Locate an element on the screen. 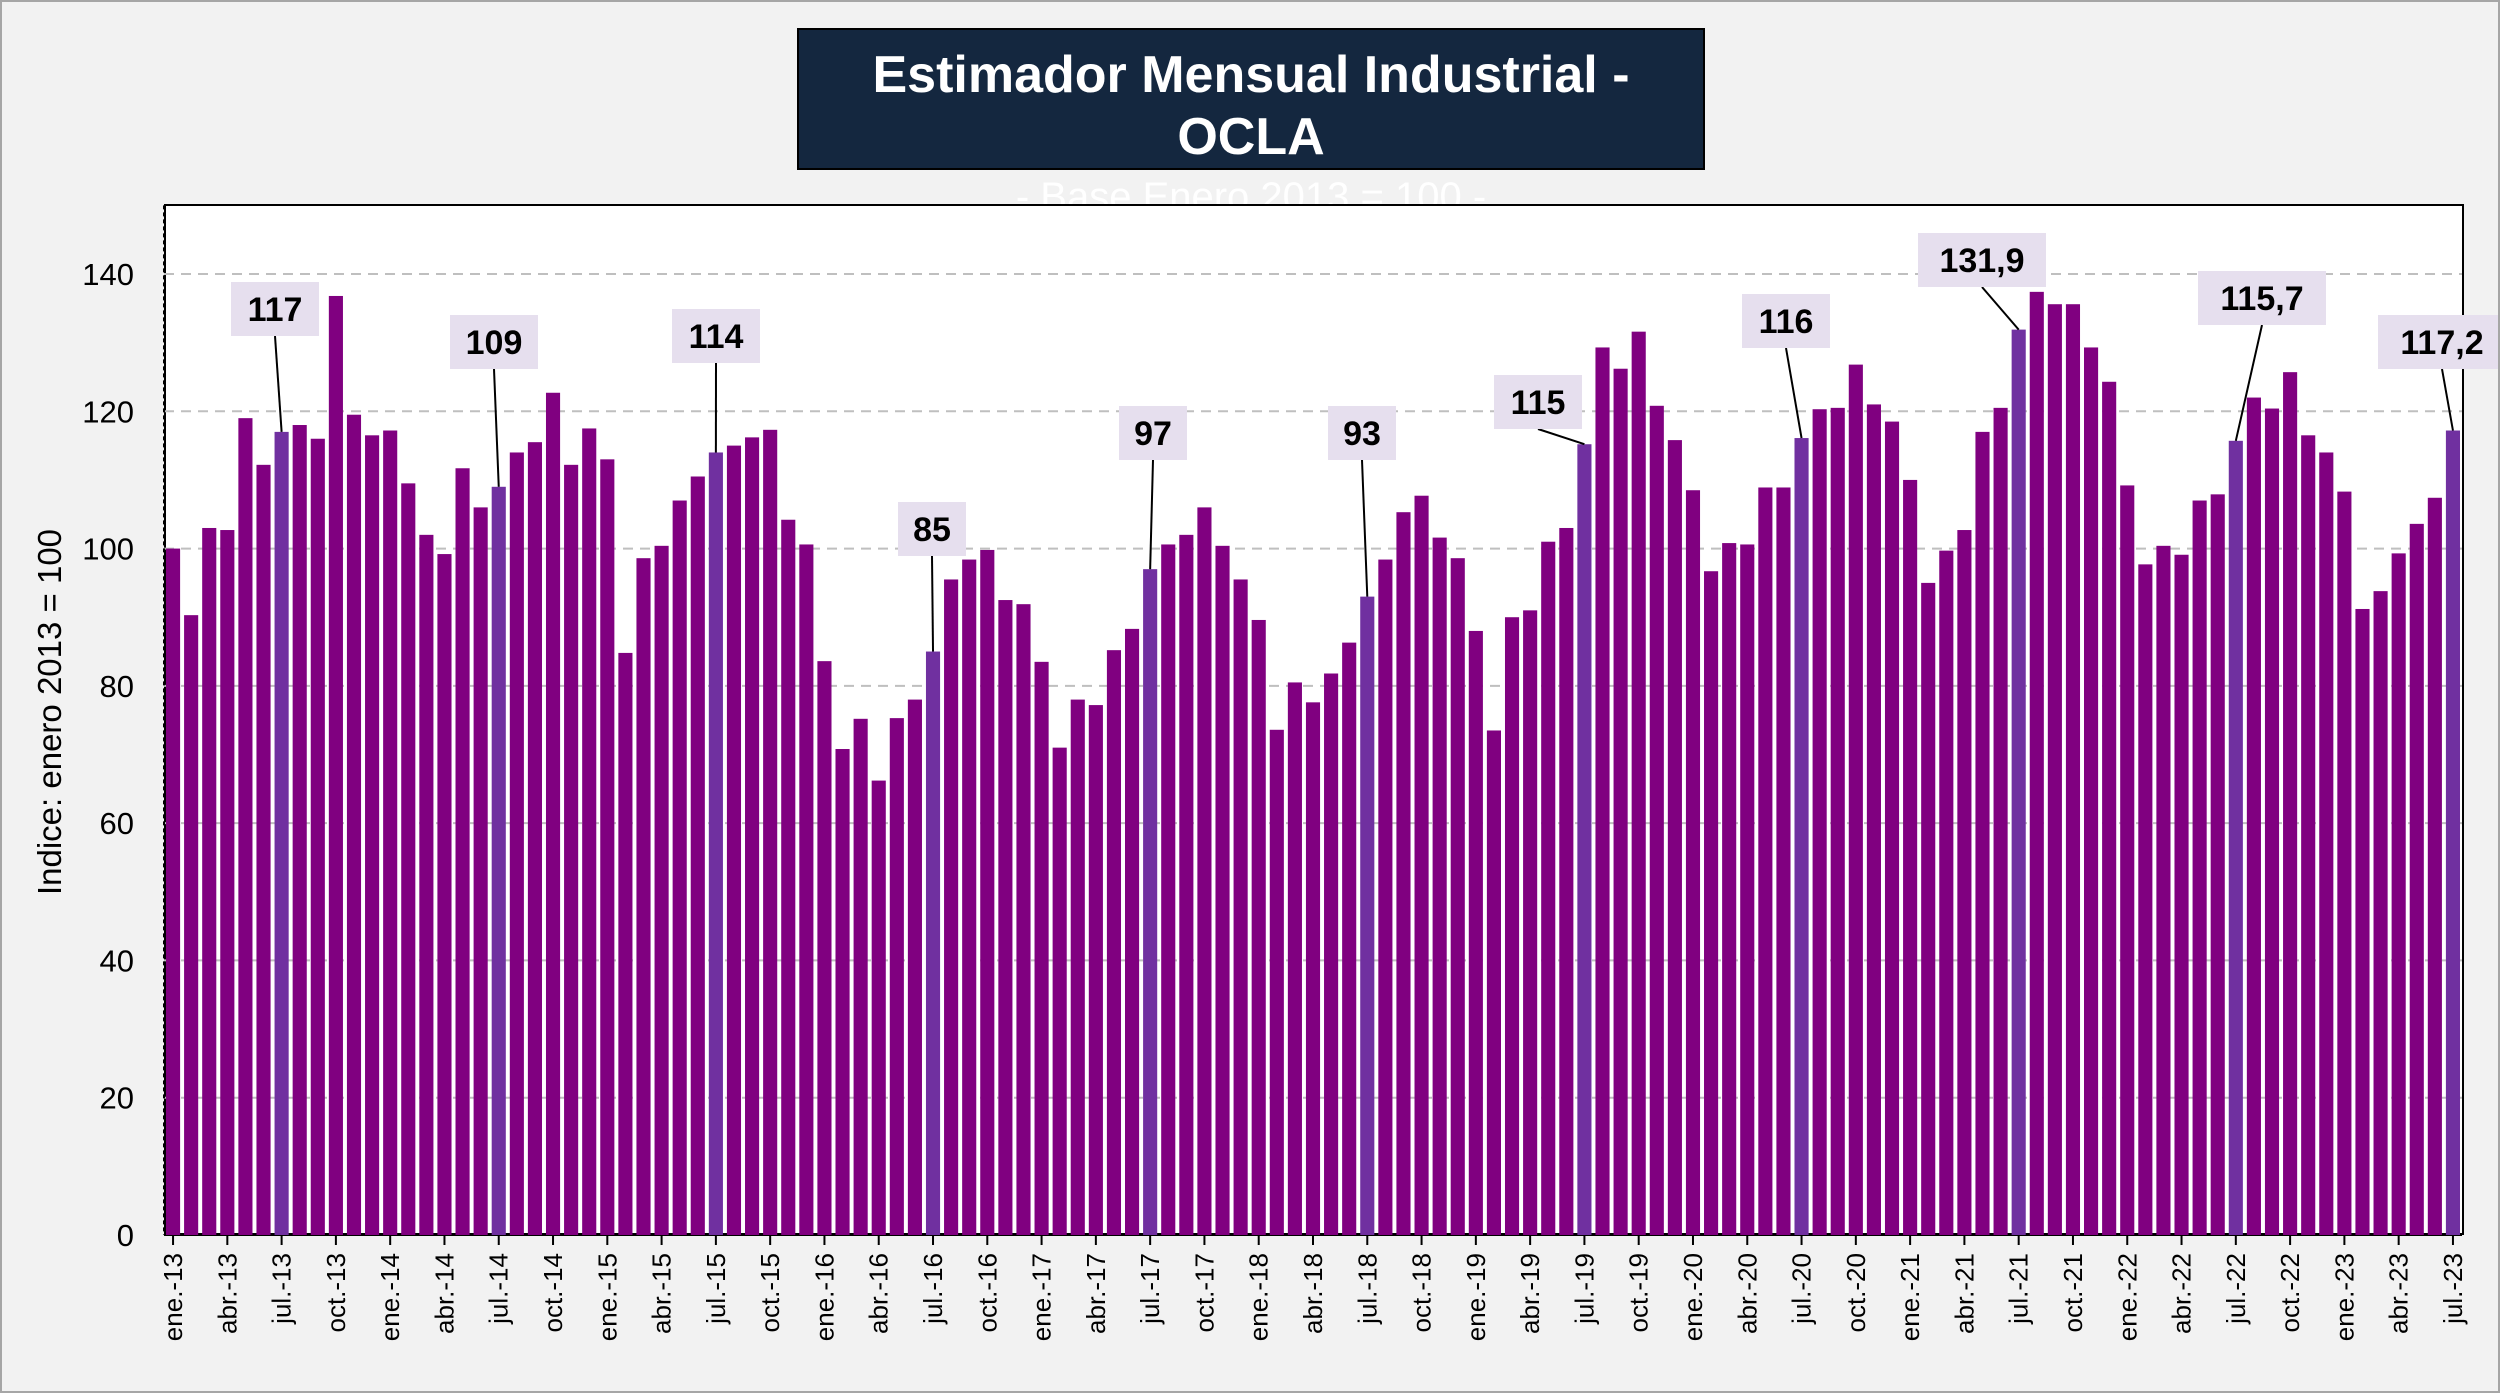 This screenshot has width=2500, height=1393. data-label: 115 is located at coordinates (1538, 403).